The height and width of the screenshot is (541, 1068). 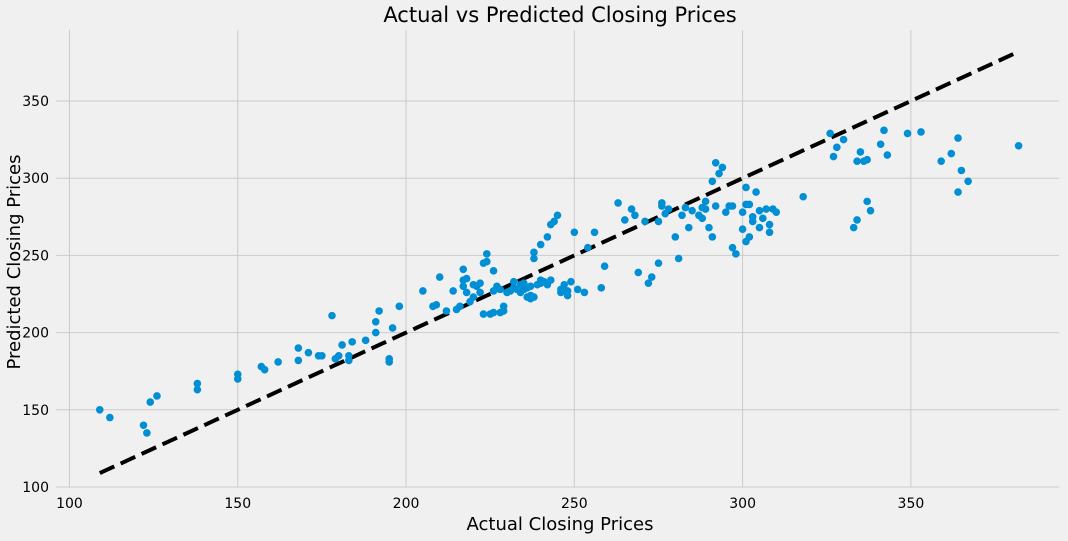 What do you see at coordinates (911, 504) in the screenshot?
I see `x-tick-label-350: 350` at bounding box center [911, 504].